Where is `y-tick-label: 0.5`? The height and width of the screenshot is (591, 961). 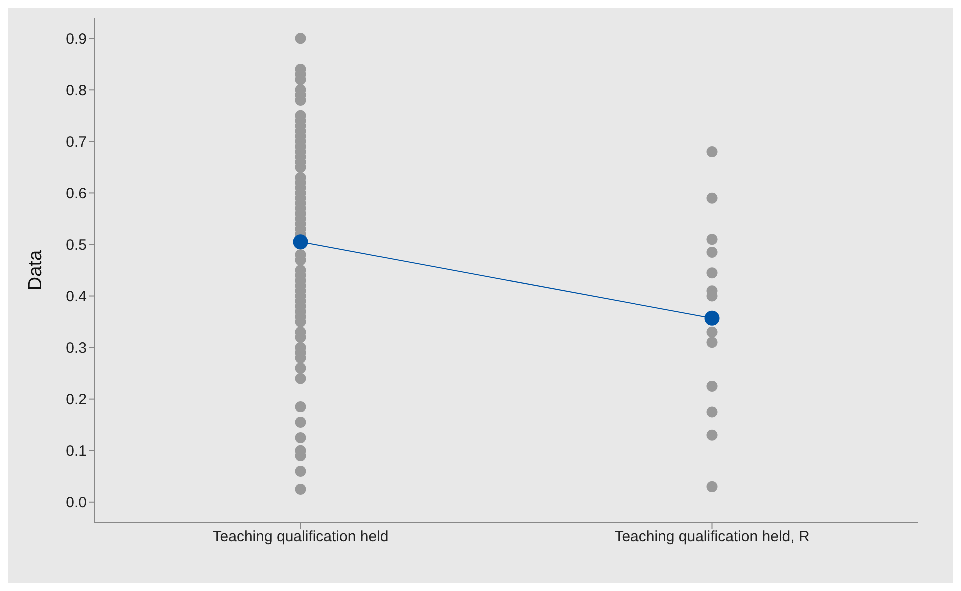 y-tick-label: 0.5 is located at coordinates (76, 245).